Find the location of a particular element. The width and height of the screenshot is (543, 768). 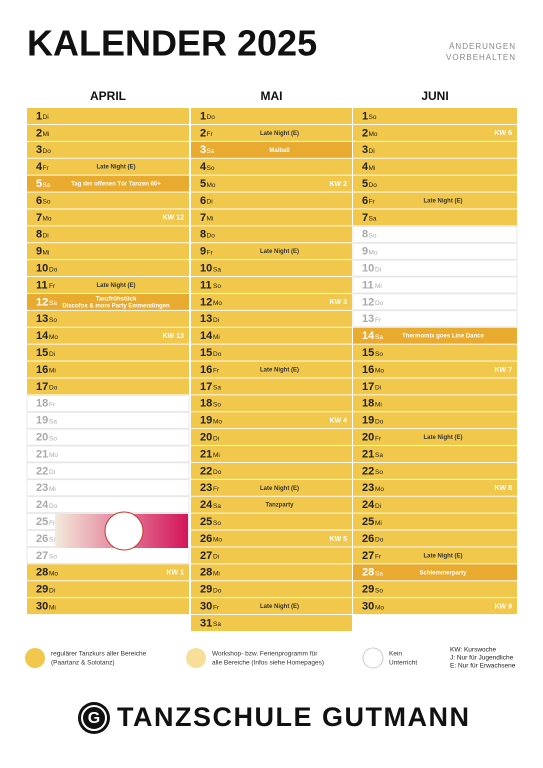

kw-label: KW 5 is located at coordinates (339, 539).